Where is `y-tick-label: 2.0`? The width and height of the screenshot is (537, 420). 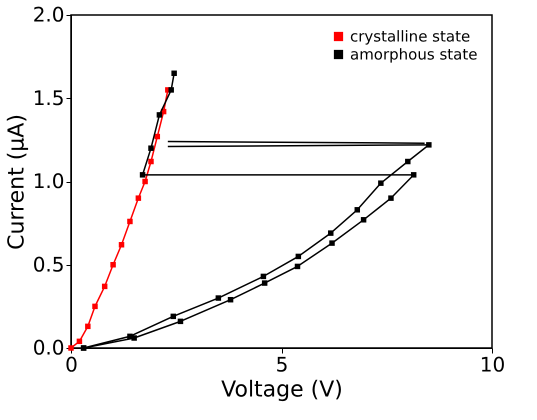 y-tick-label: 2.0 is located at coordinates (48, 14).